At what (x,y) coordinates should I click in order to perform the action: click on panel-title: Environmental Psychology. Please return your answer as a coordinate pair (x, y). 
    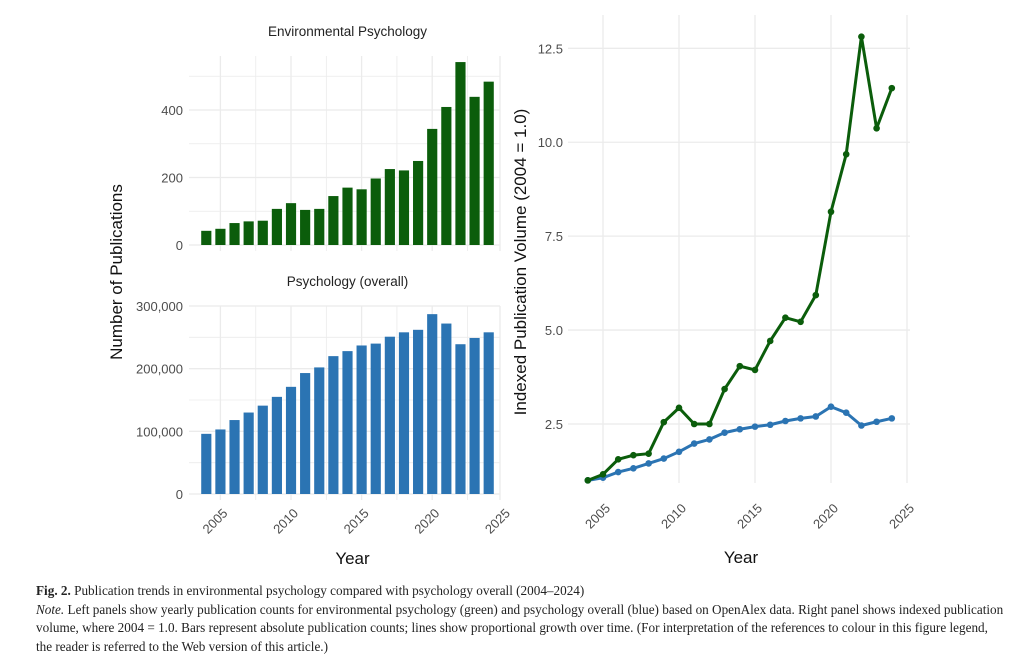
    Looking at the image, I should click on (347, 31).